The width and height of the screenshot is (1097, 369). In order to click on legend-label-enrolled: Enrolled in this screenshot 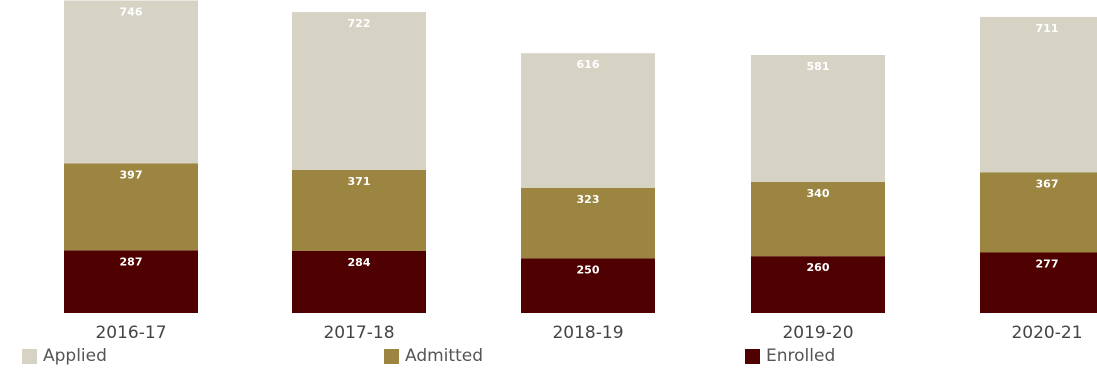, I will do `click(801, 356)`.